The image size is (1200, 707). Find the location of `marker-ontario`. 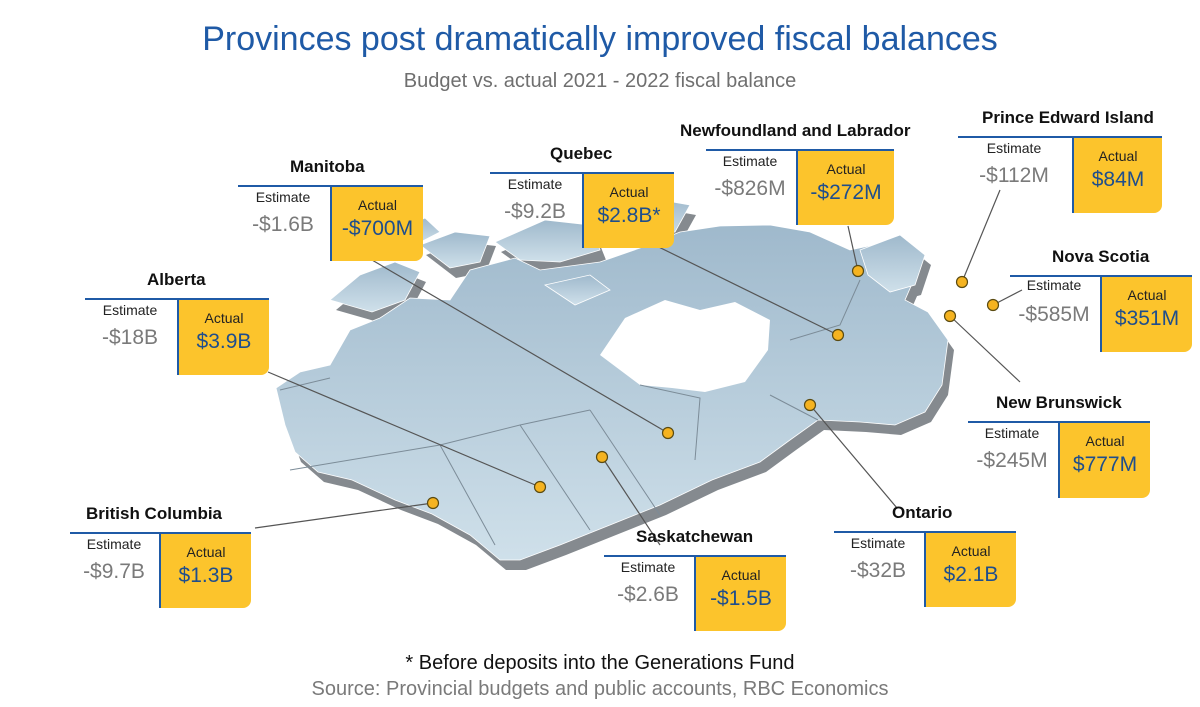

marker-ontario is located at coordinates (810, 405).